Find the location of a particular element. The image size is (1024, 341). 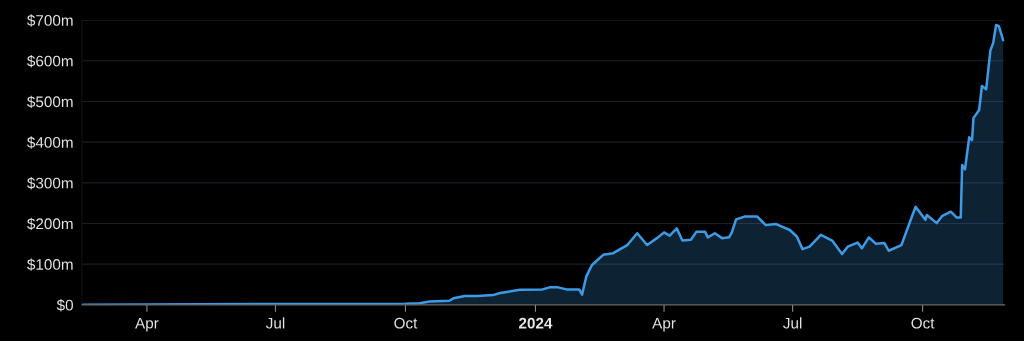

y-tick-label: $0 is located at coordinates (64, 305).